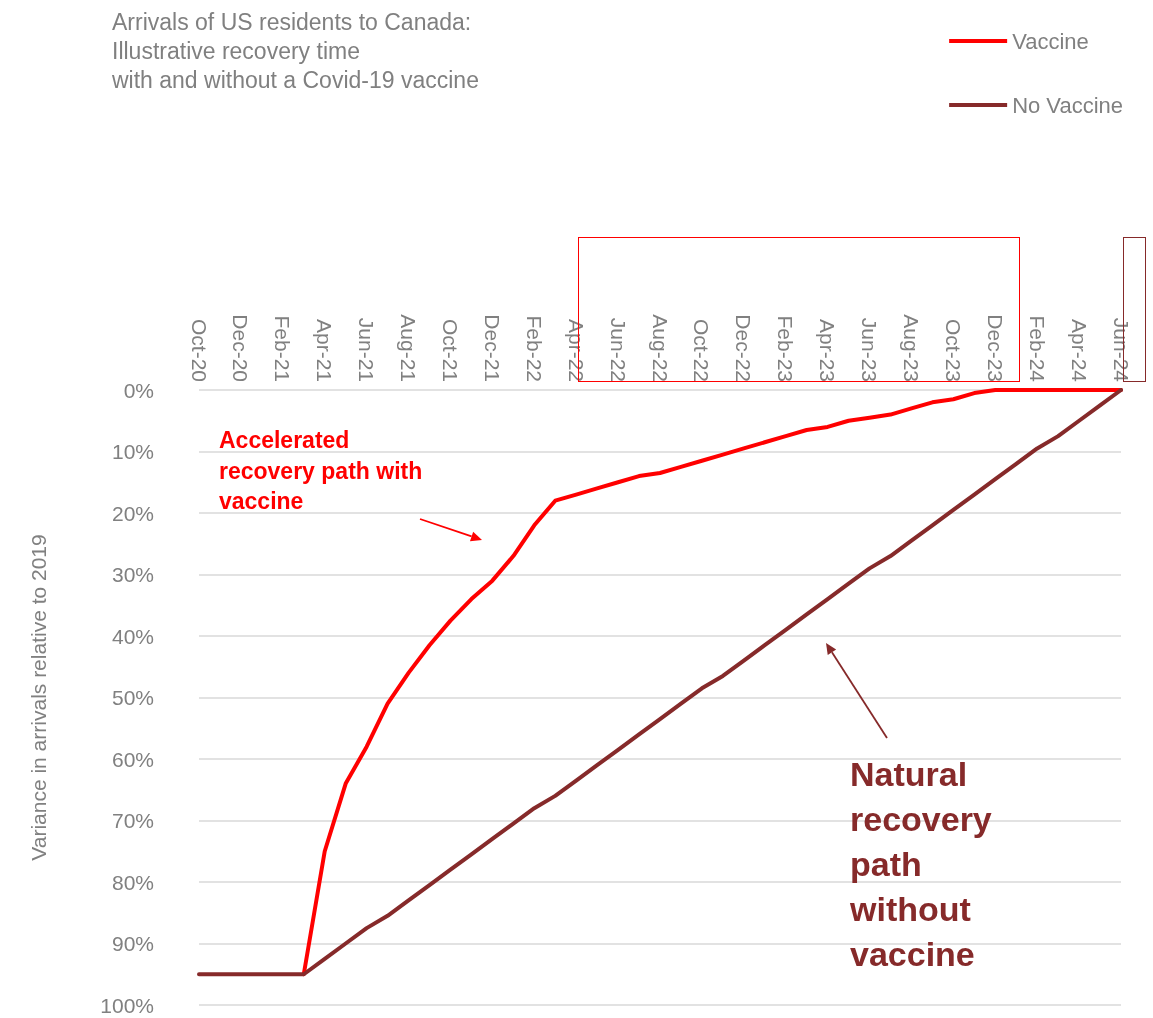  I want to click on y-tick-label: 90%, so click(132, 943).